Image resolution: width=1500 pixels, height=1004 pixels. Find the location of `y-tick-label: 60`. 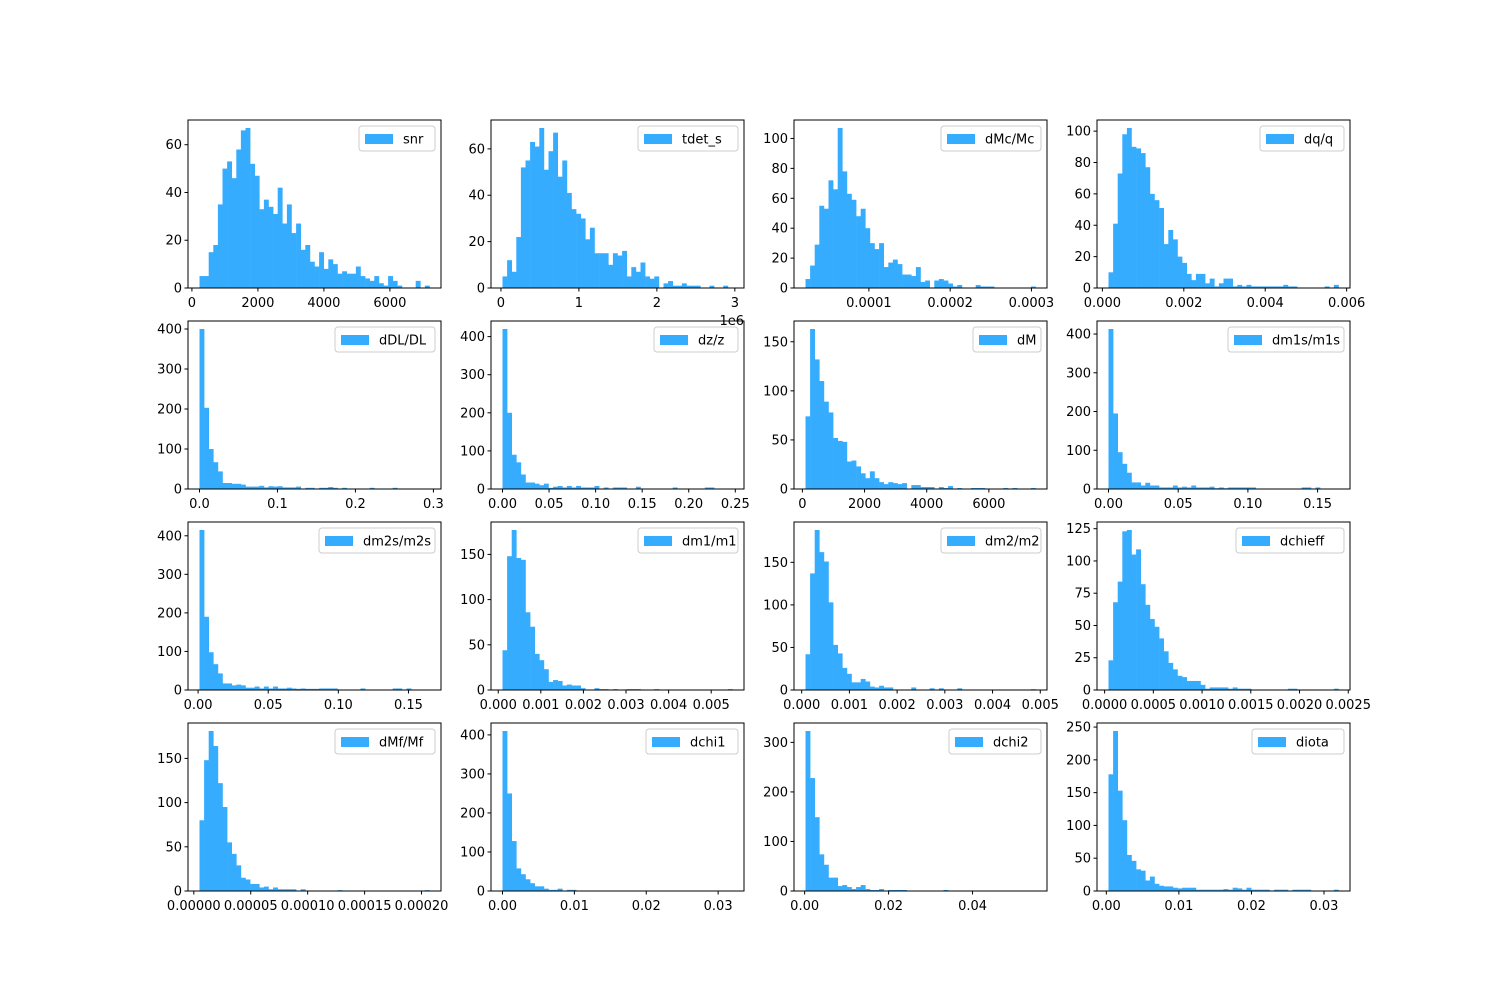

y-tick-label: 60 is located at coordinates (779, 199).